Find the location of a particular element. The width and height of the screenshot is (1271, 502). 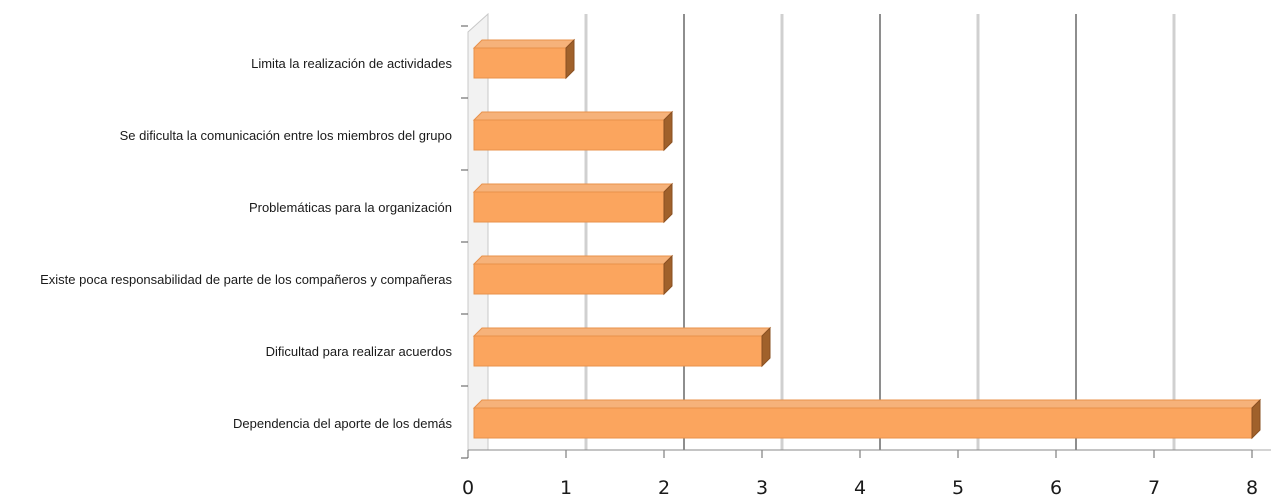

x-tick-label: 3 is located at coordinates (762, 488).